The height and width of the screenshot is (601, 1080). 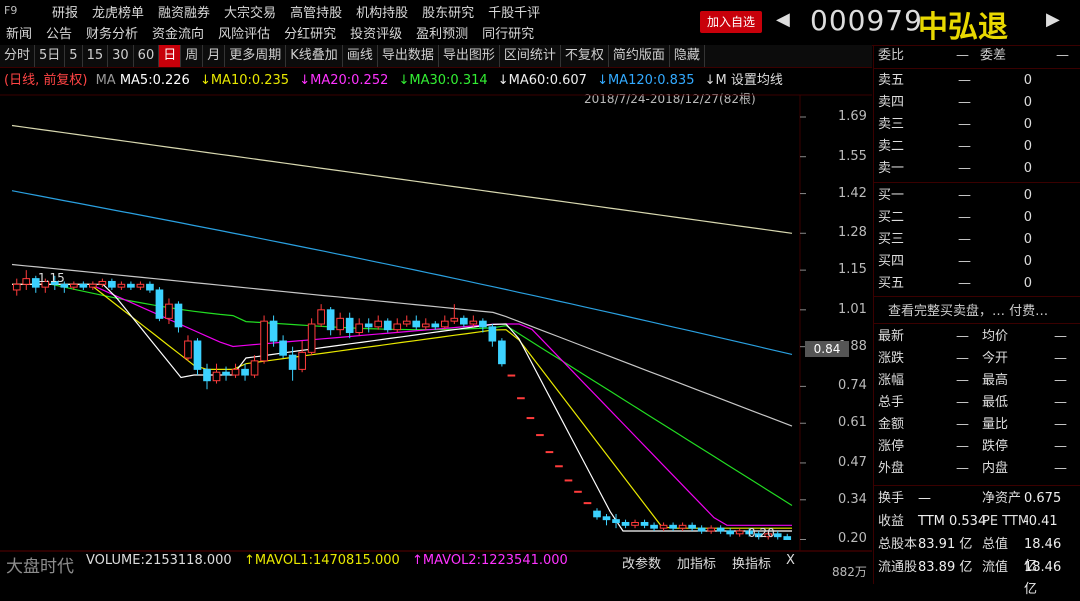 I want to click on nav-link: 千股千评, so click(x=514, y=13).